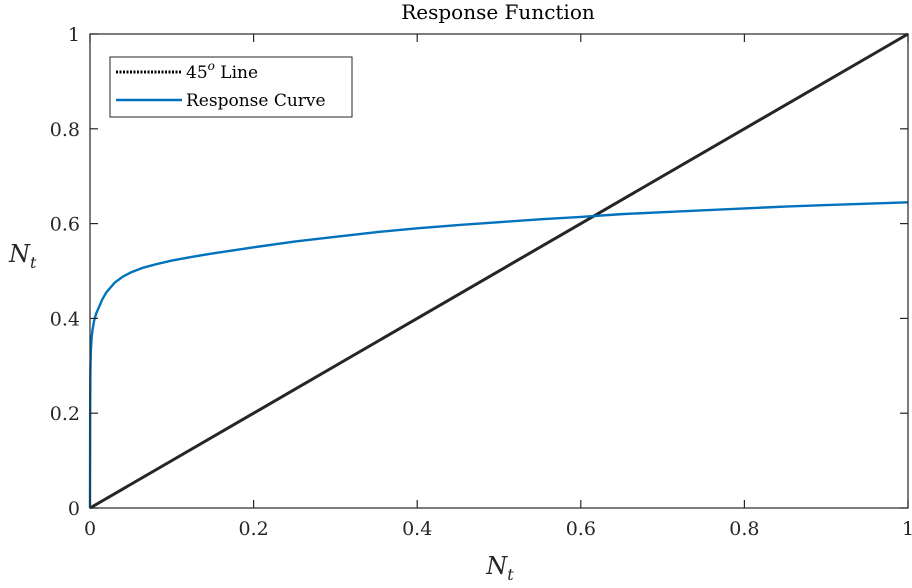 The width and height of the screenshot is (912, 588). What do you see at coordinates (253, 529) in the screenshot?
I see `x-tick-label: 0.2` at bounding box center [253, 529].